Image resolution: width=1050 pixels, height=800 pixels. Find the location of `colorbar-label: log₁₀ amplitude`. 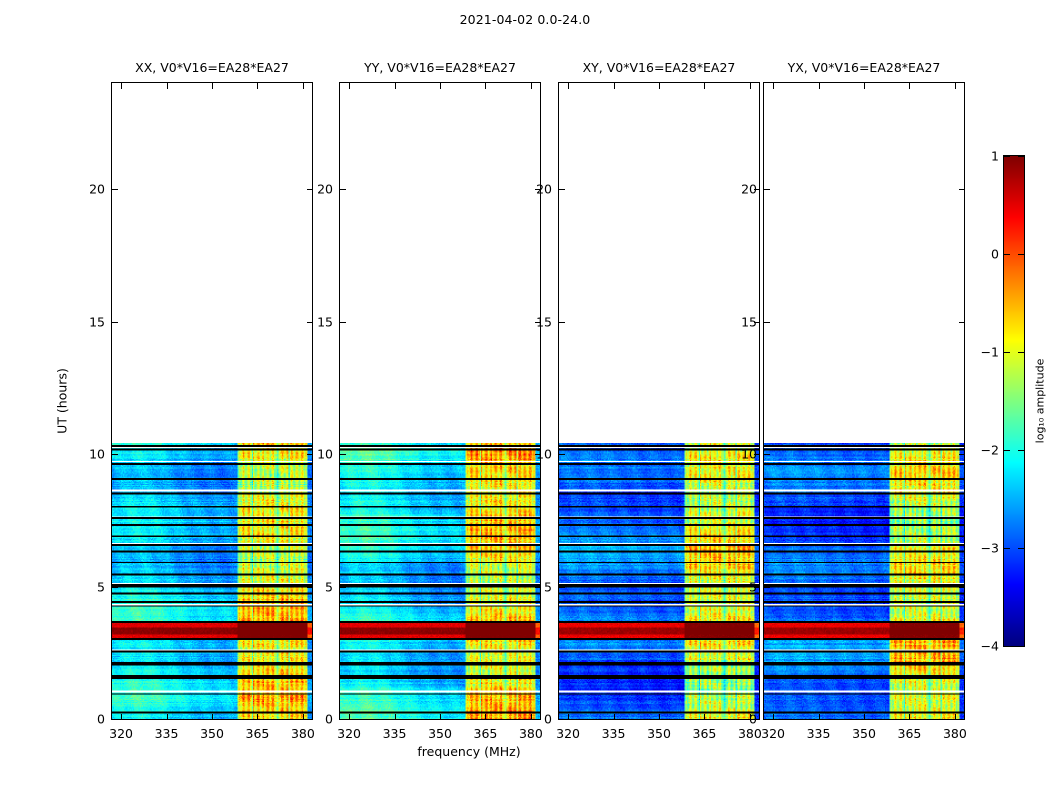

colorbar-label: log₁₀ amplitude is located at coordinates (1040, 401).